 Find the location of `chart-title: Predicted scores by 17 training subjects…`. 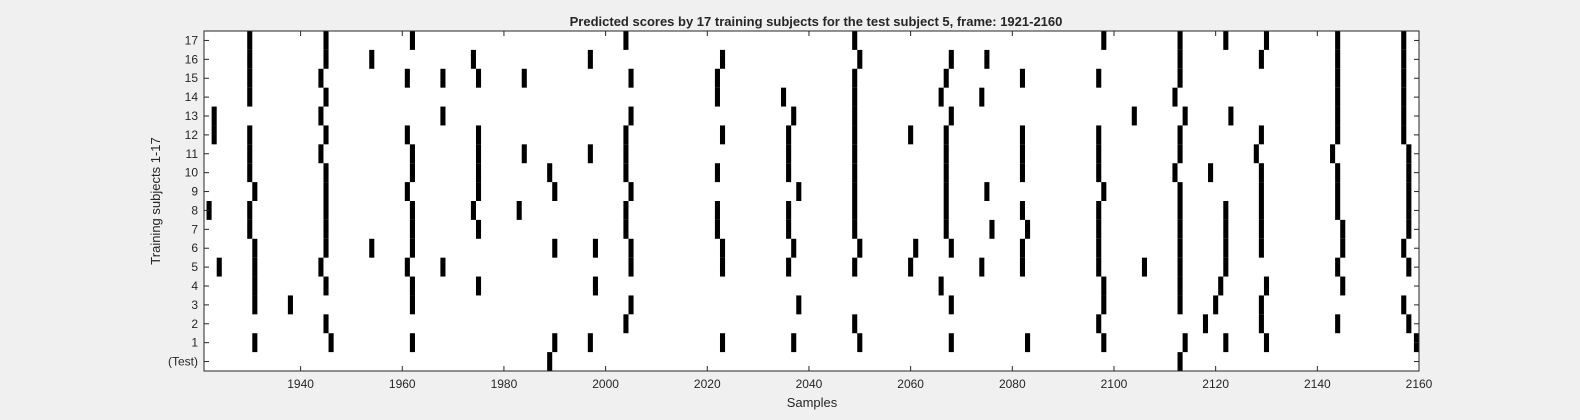

chart-title: Predicted scores by 17 training subjects… is located at coordinates (816, 21).